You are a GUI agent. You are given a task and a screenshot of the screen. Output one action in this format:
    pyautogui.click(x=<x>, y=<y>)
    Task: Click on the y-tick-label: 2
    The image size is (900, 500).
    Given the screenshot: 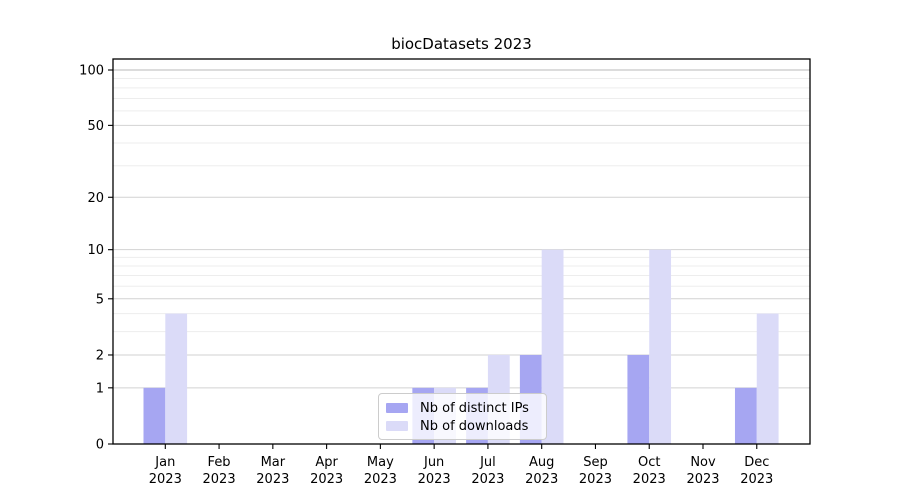 What is the action you would take?
    pyautogui.click(x=100, y=355)
    